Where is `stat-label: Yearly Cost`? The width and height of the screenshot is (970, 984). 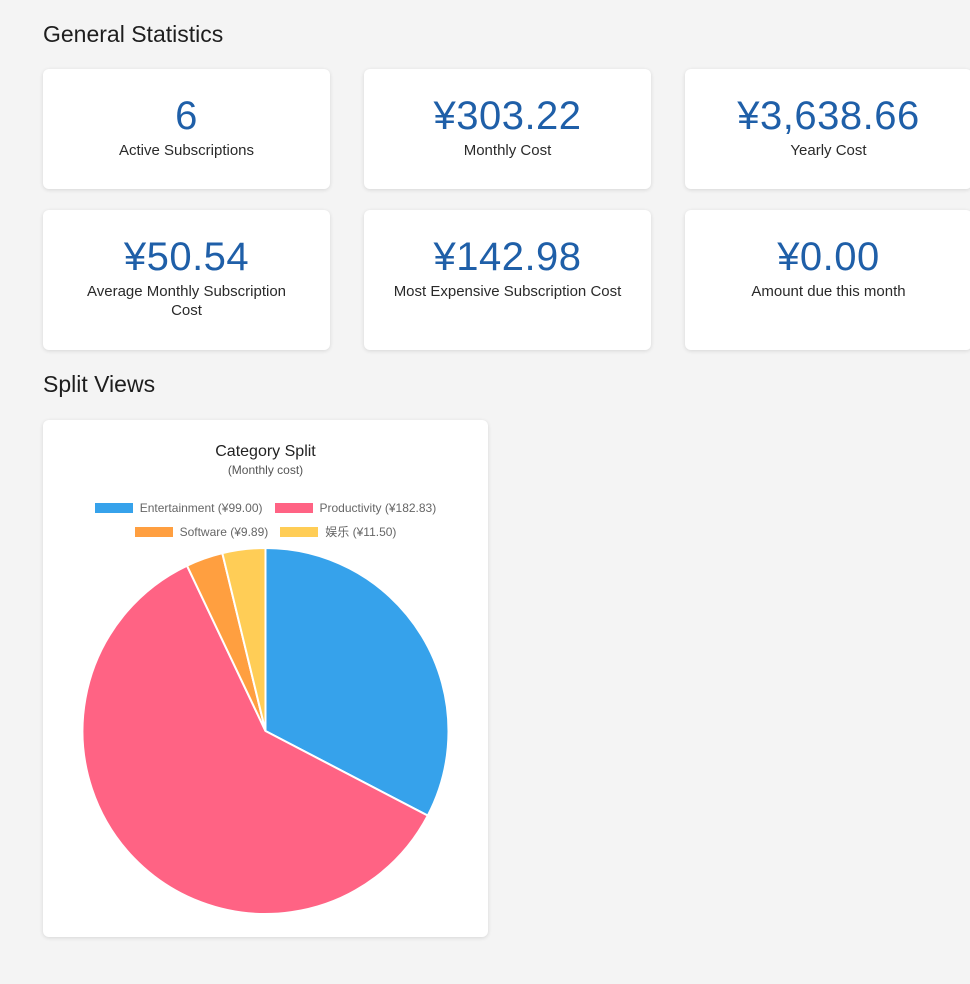 stat-label: Yearly Cost is located at coordinates (828, 150).